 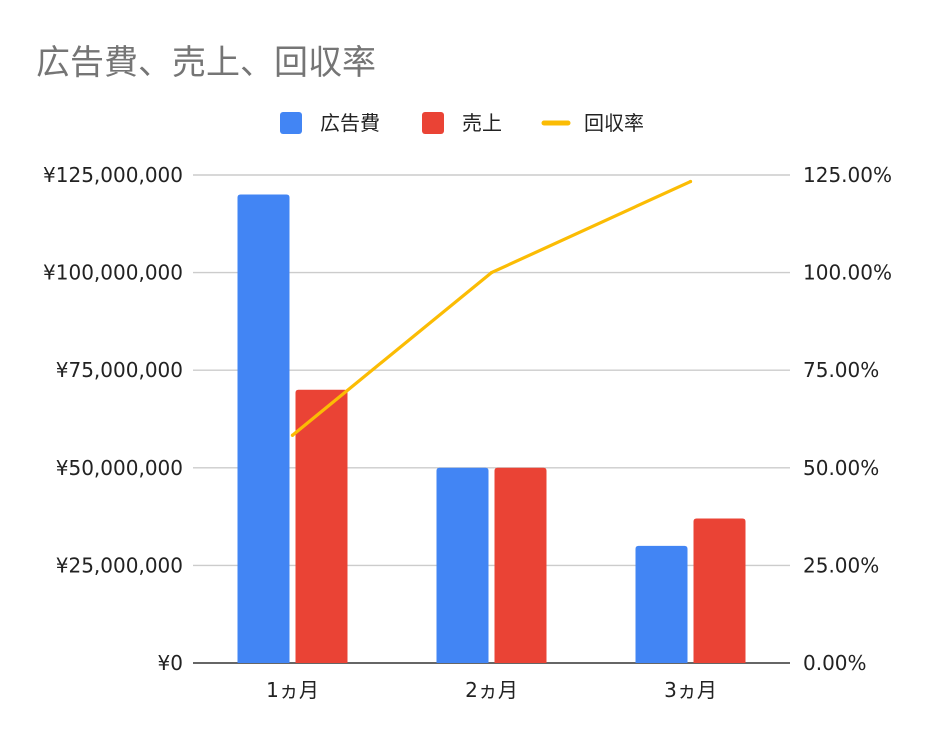 What do you see at coordinates (841, 468) in the screenshot?
I see `right-tick-label: 50.00%` at bounding box center [841, 468].